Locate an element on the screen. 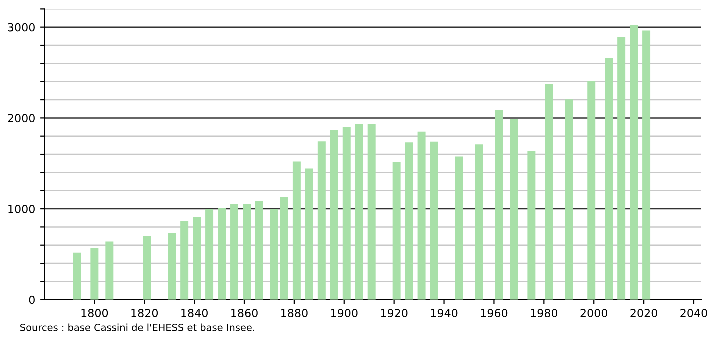 This screenshot has width=710, height=340. x-tick-label: 1880 is located at coordinates (295, 313).